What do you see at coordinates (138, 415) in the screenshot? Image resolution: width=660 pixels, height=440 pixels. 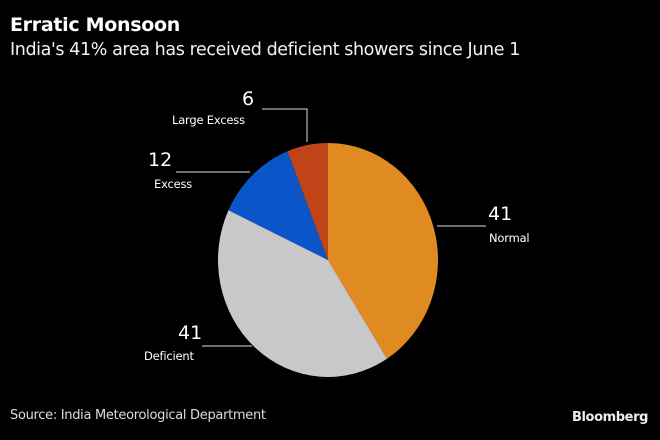 I see `source-note: Source: India Meteorological Department` at bounding box center [138, 415].